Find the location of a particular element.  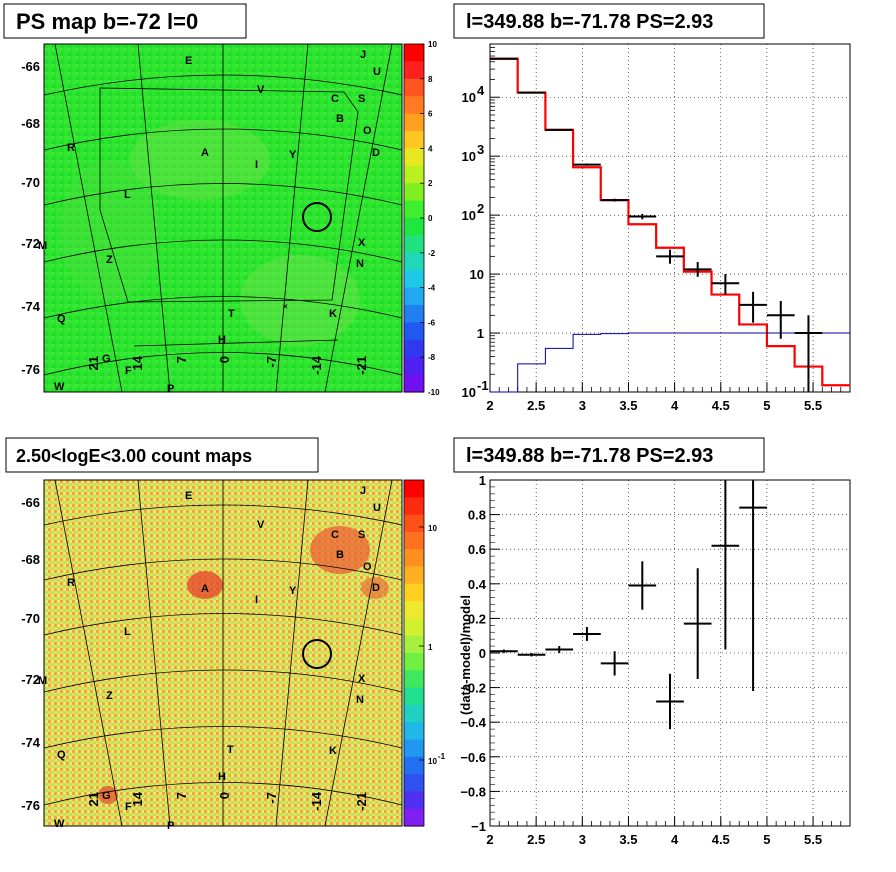

model-step-line is located at coordinates (670, 362).